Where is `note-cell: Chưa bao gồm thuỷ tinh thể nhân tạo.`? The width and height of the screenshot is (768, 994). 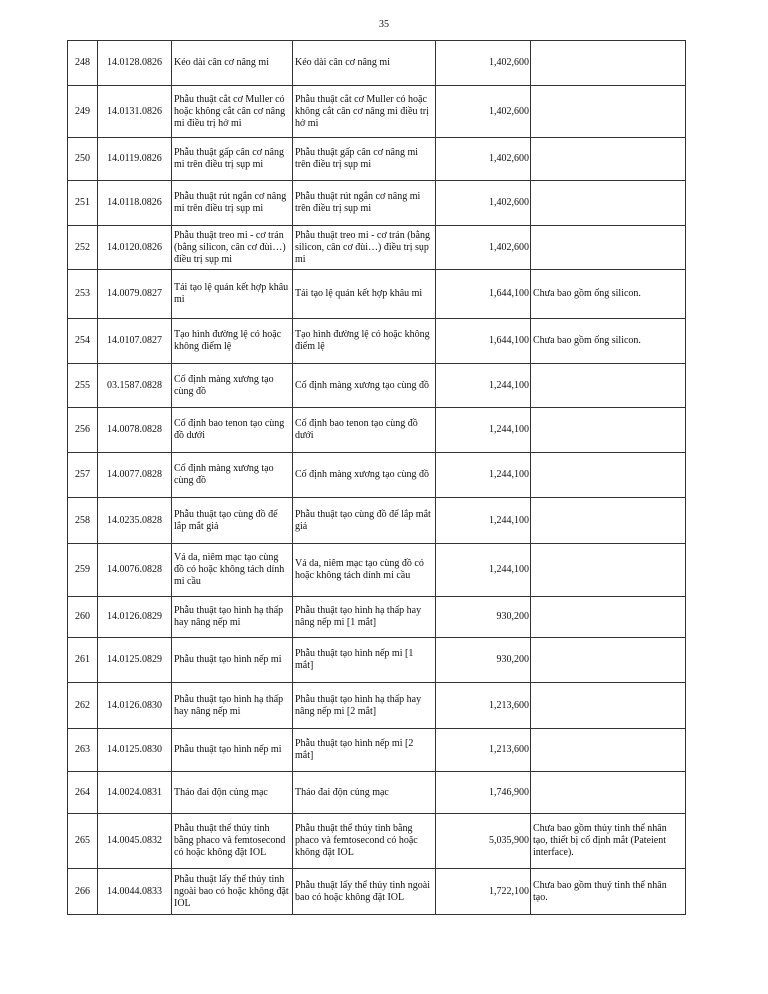 note-cell: Chưa bao gồm thuỷ tinh thể nhân tạo. is located at coordinates (608, 891).